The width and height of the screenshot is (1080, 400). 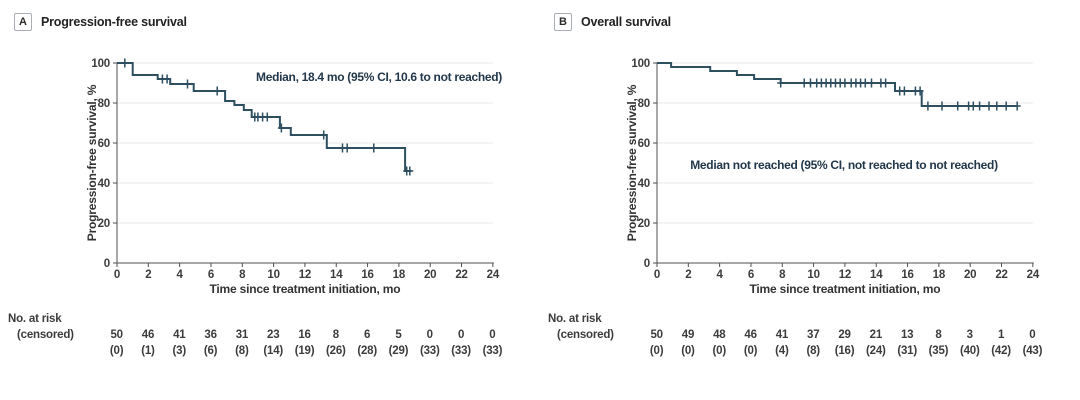 I want to click on censored-count: (40), so click(x=969, y=351).